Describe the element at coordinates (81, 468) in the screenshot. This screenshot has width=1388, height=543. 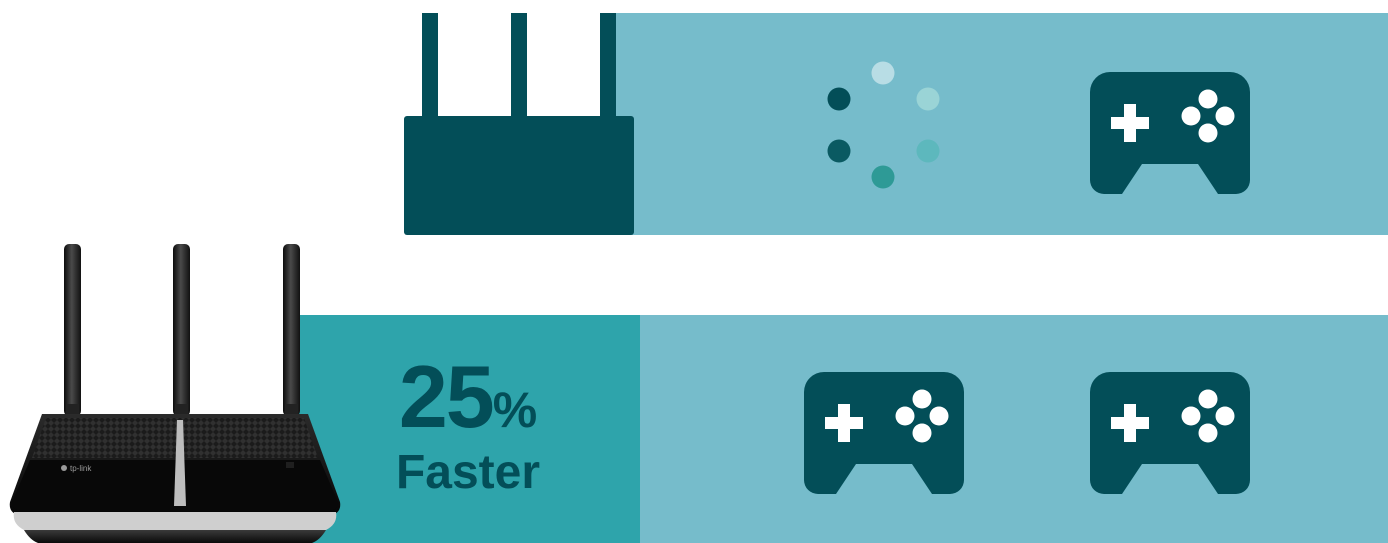
I see `router-logo-text: tp-link` at that location.